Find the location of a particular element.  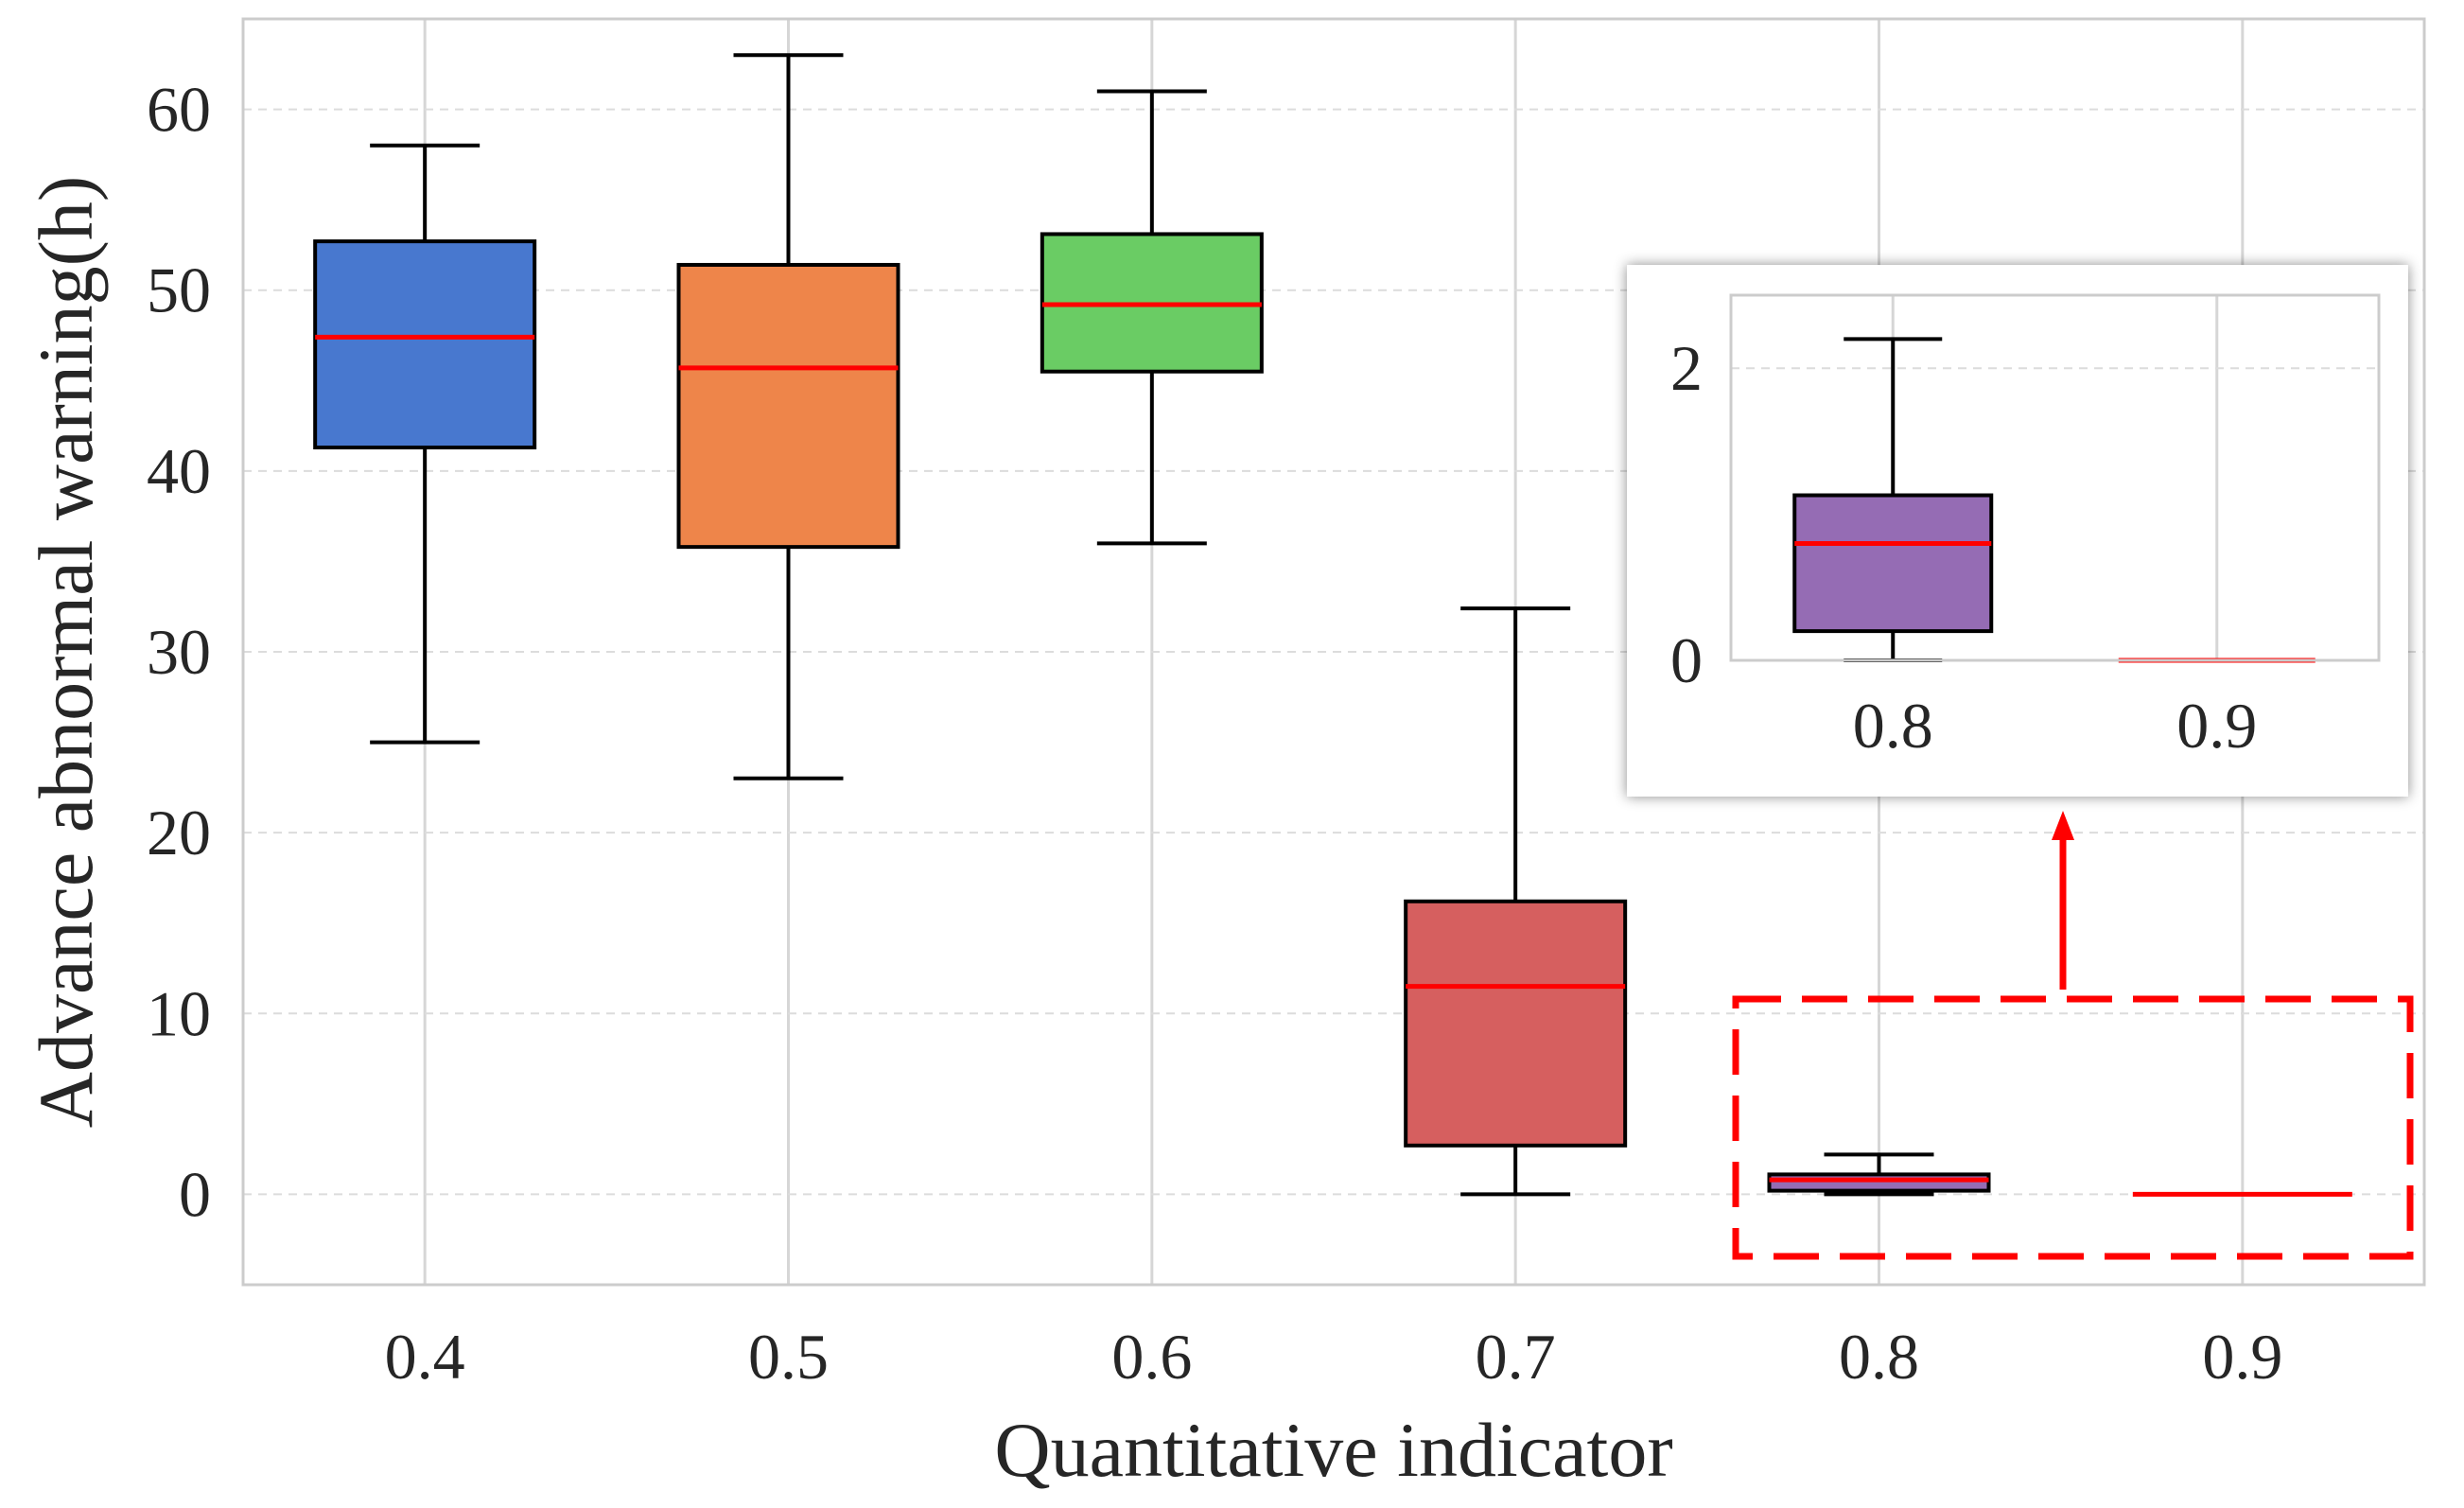

y-tick-label: 40 is located at coordinates (179, 471).